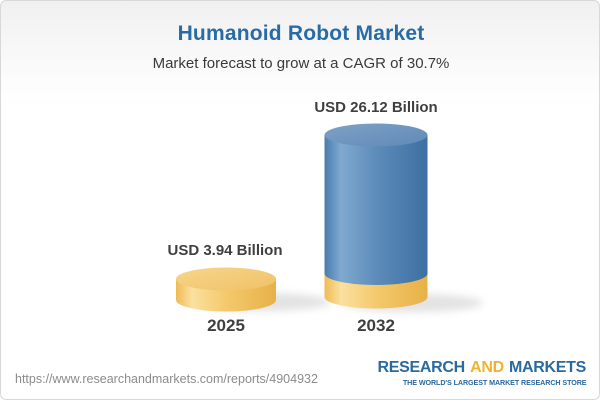 Image resolution: width=600 pixels, height=400 pixels. I want to click on category-label-2025: 2025, so click(226, 325).